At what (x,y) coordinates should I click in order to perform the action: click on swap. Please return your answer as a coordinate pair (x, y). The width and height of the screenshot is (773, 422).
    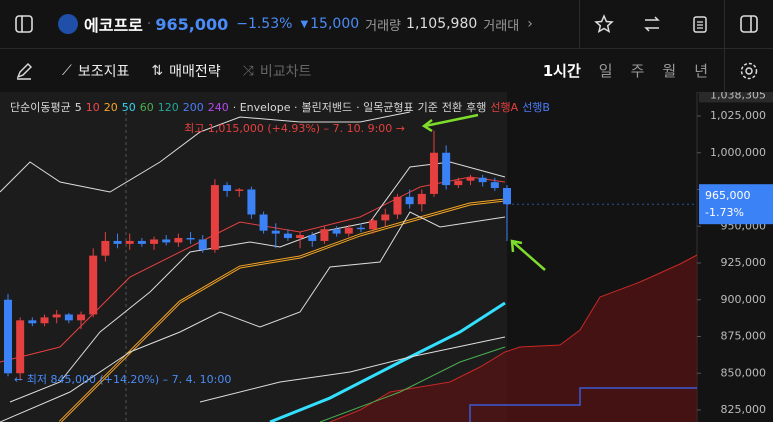
    Looking at the image, I should click on (652, 24).